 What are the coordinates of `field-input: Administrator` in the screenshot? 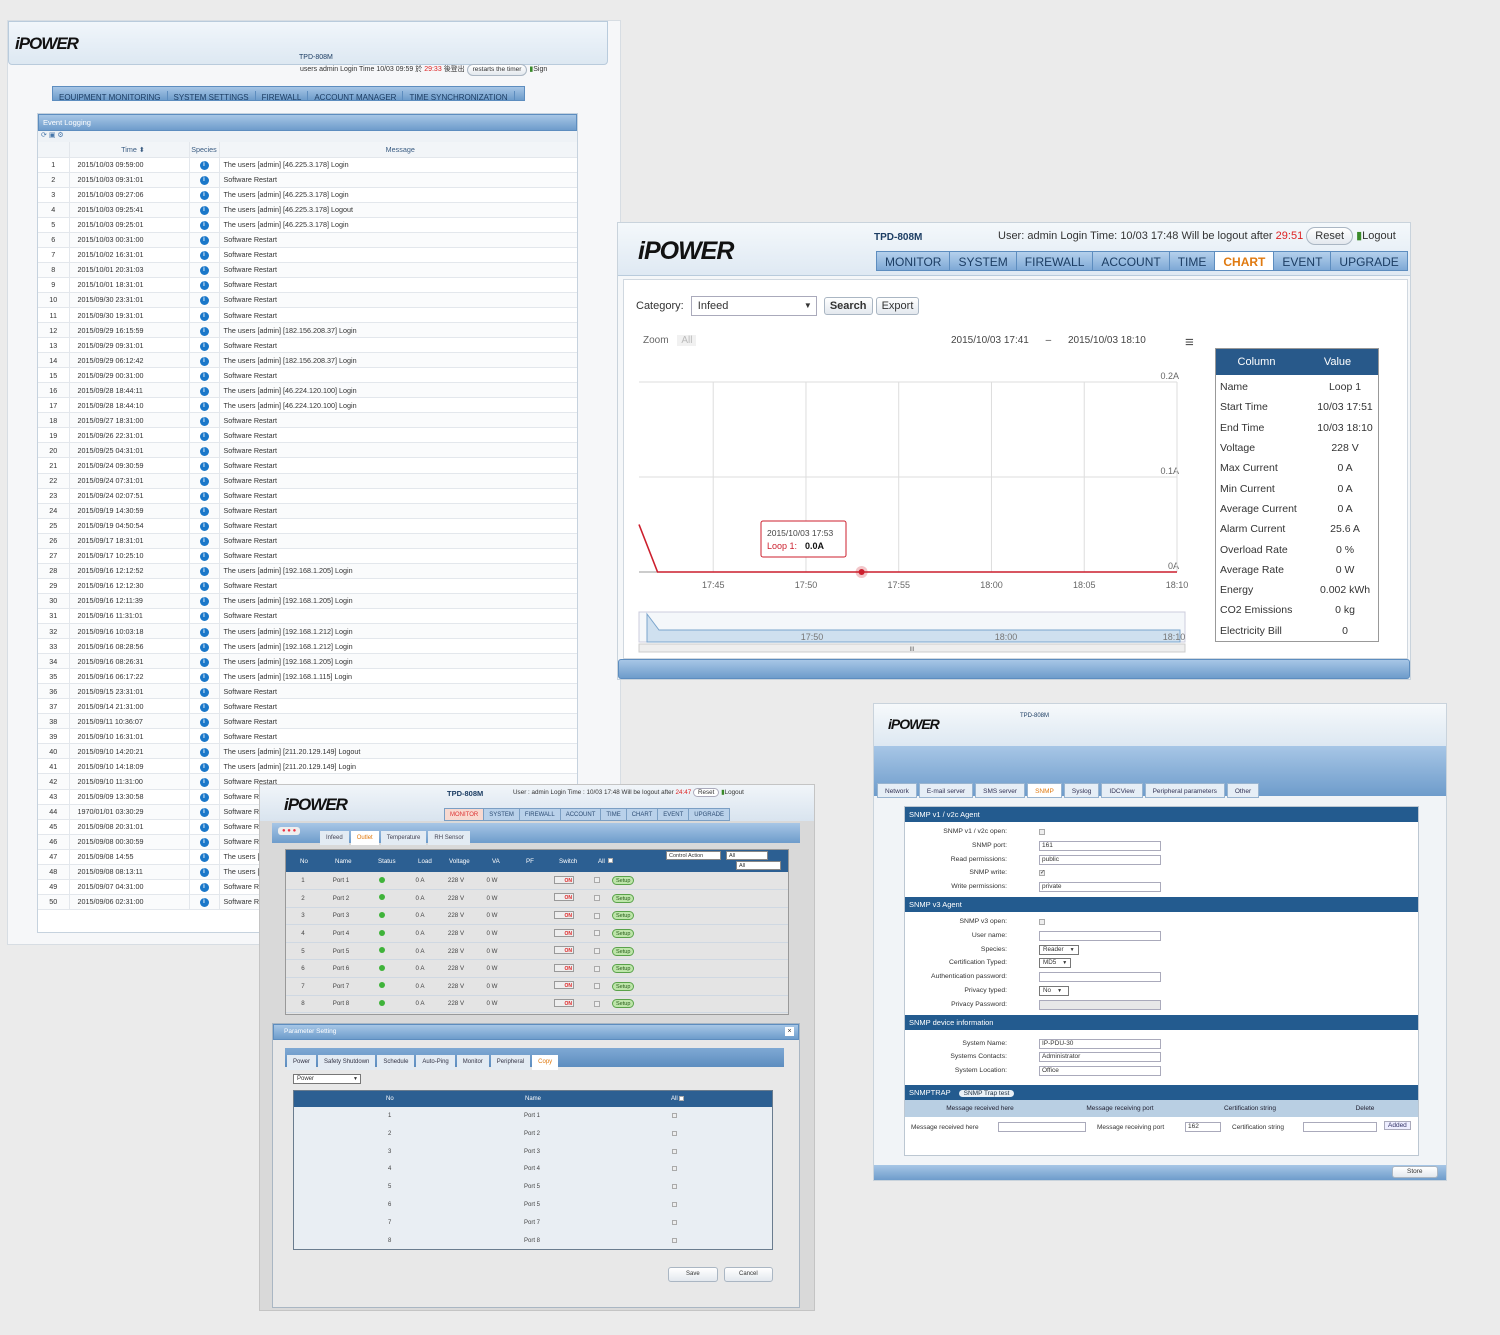 It's located at (1100, 1057).